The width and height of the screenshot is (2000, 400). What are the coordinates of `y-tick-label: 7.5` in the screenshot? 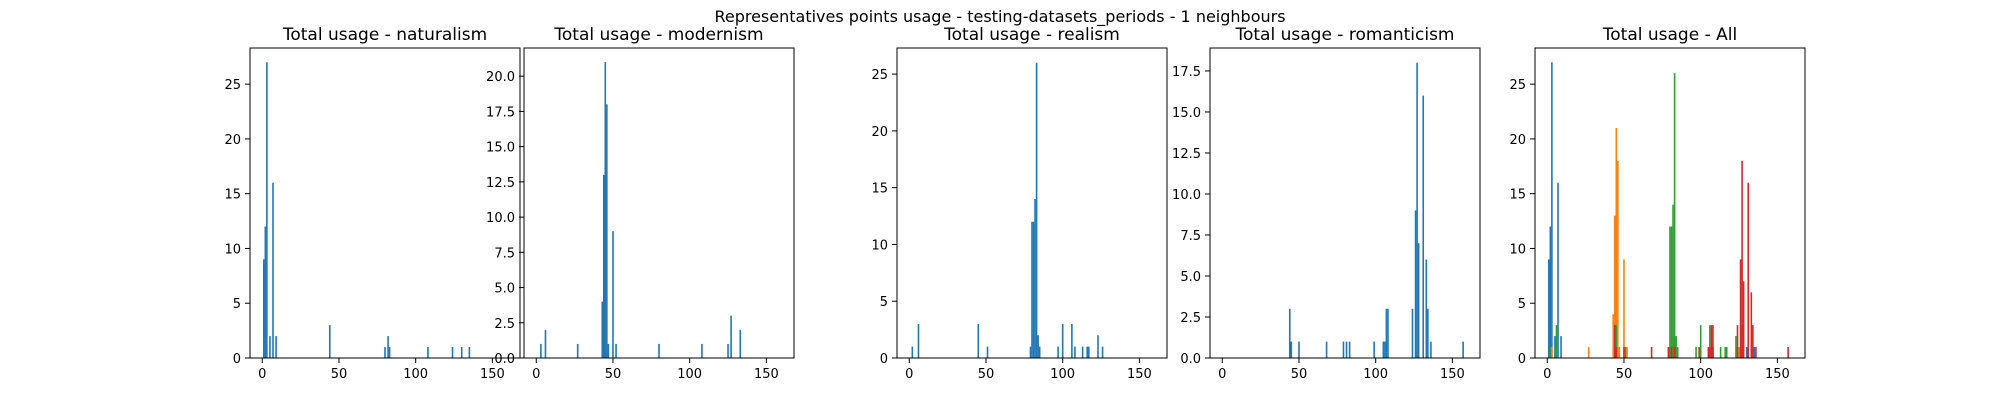 It's located at (1190, 236).